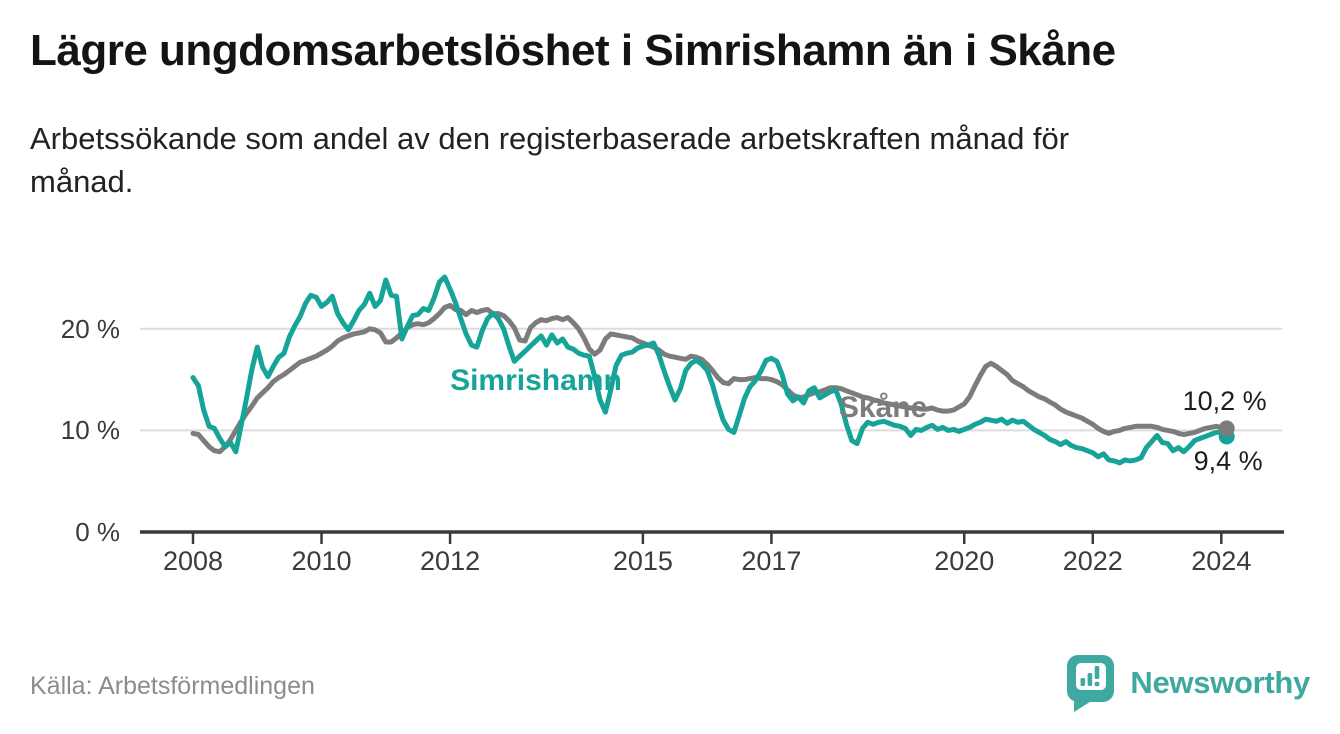 This screenshot has height=734, width=1340. Describe the element at coordinates (1220, 682) in the screenshot. I see `newsworthy-logo-text: Newsworthy` at that location.